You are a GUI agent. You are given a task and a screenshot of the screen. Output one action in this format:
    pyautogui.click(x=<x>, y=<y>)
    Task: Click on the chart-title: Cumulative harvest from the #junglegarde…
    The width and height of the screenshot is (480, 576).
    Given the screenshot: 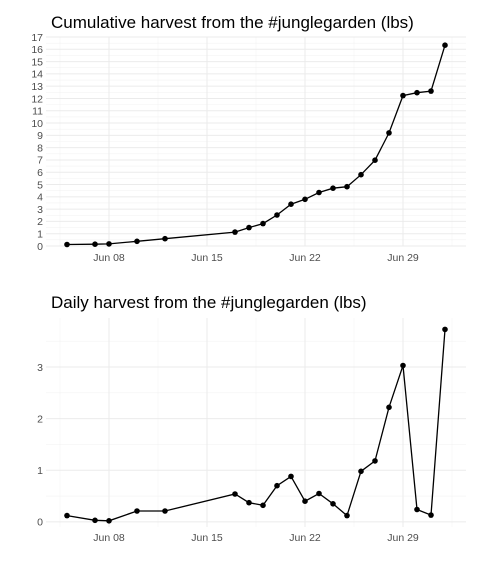 What is the action you would take?
    pyautogui.click(x=232, y=22)
    